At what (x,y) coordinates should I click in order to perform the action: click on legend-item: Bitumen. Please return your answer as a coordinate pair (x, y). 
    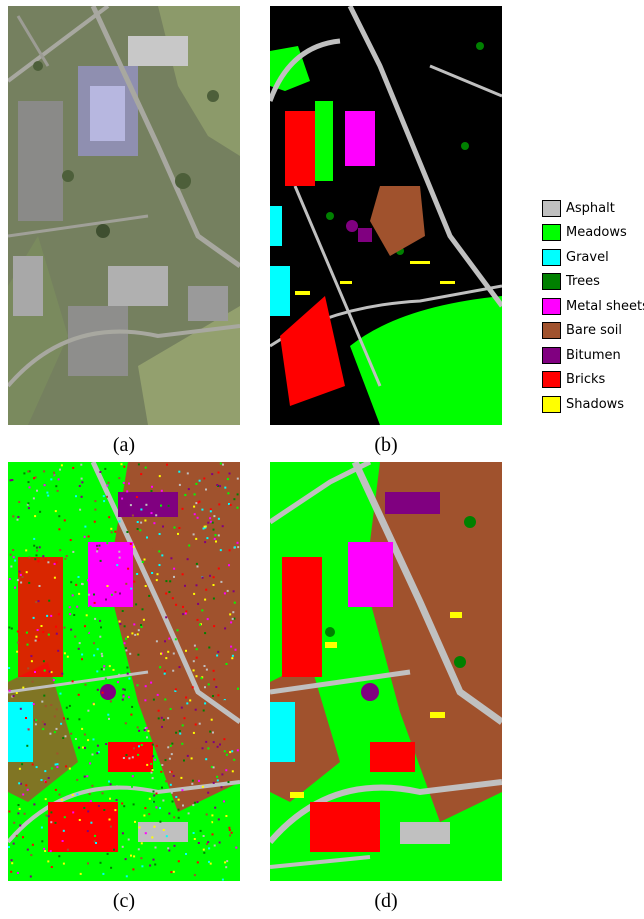
    Looking at the image, I should click on (593, 355).